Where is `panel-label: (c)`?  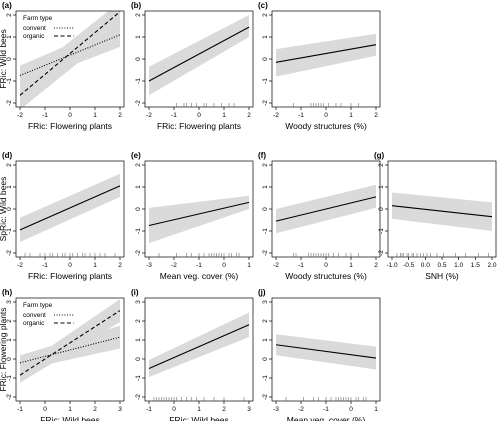 panel-label: (c) is located at coordinates (263, 5).